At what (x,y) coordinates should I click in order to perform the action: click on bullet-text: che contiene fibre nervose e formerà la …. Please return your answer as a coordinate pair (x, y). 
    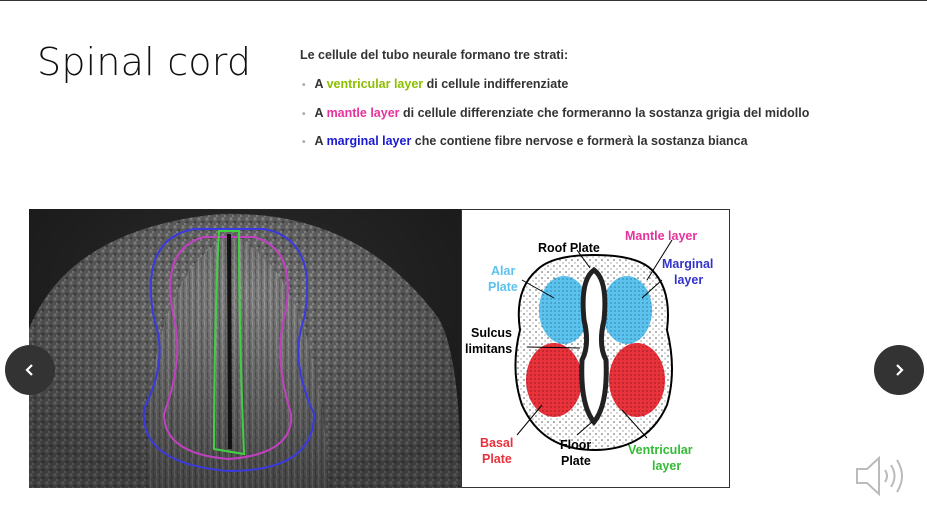
    Looking at the image, I should click on (579, 141).